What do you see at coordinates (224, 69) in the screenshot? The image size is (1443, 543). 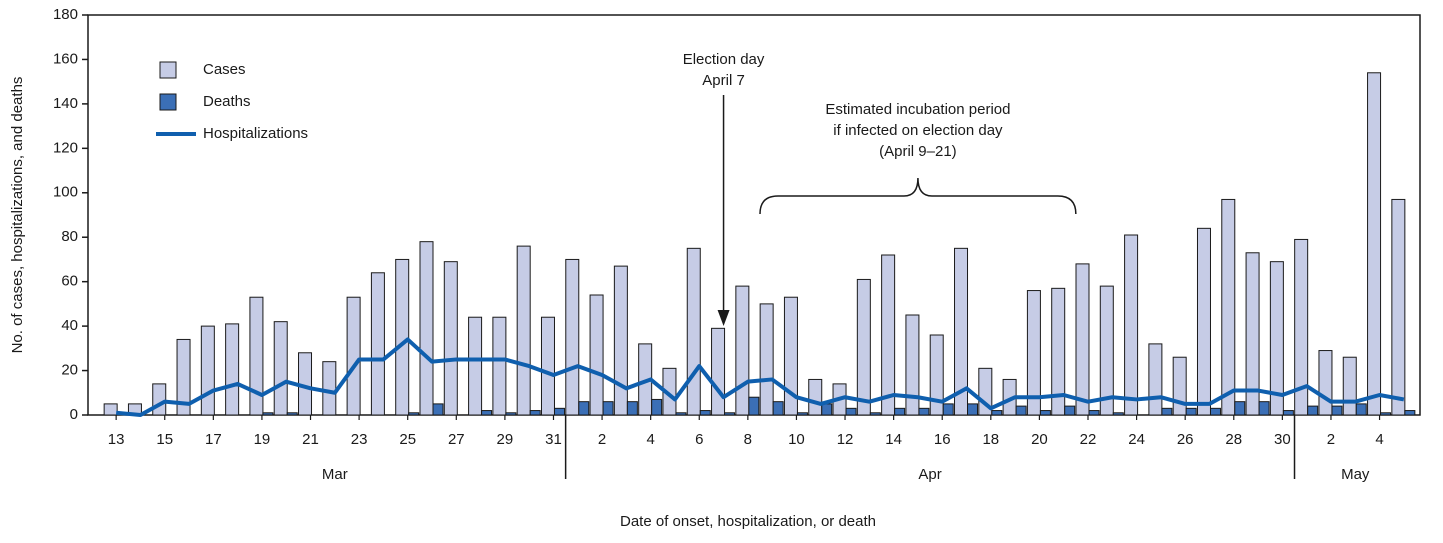 I see `legend-label: Cases` at bounding box center [224, 69].